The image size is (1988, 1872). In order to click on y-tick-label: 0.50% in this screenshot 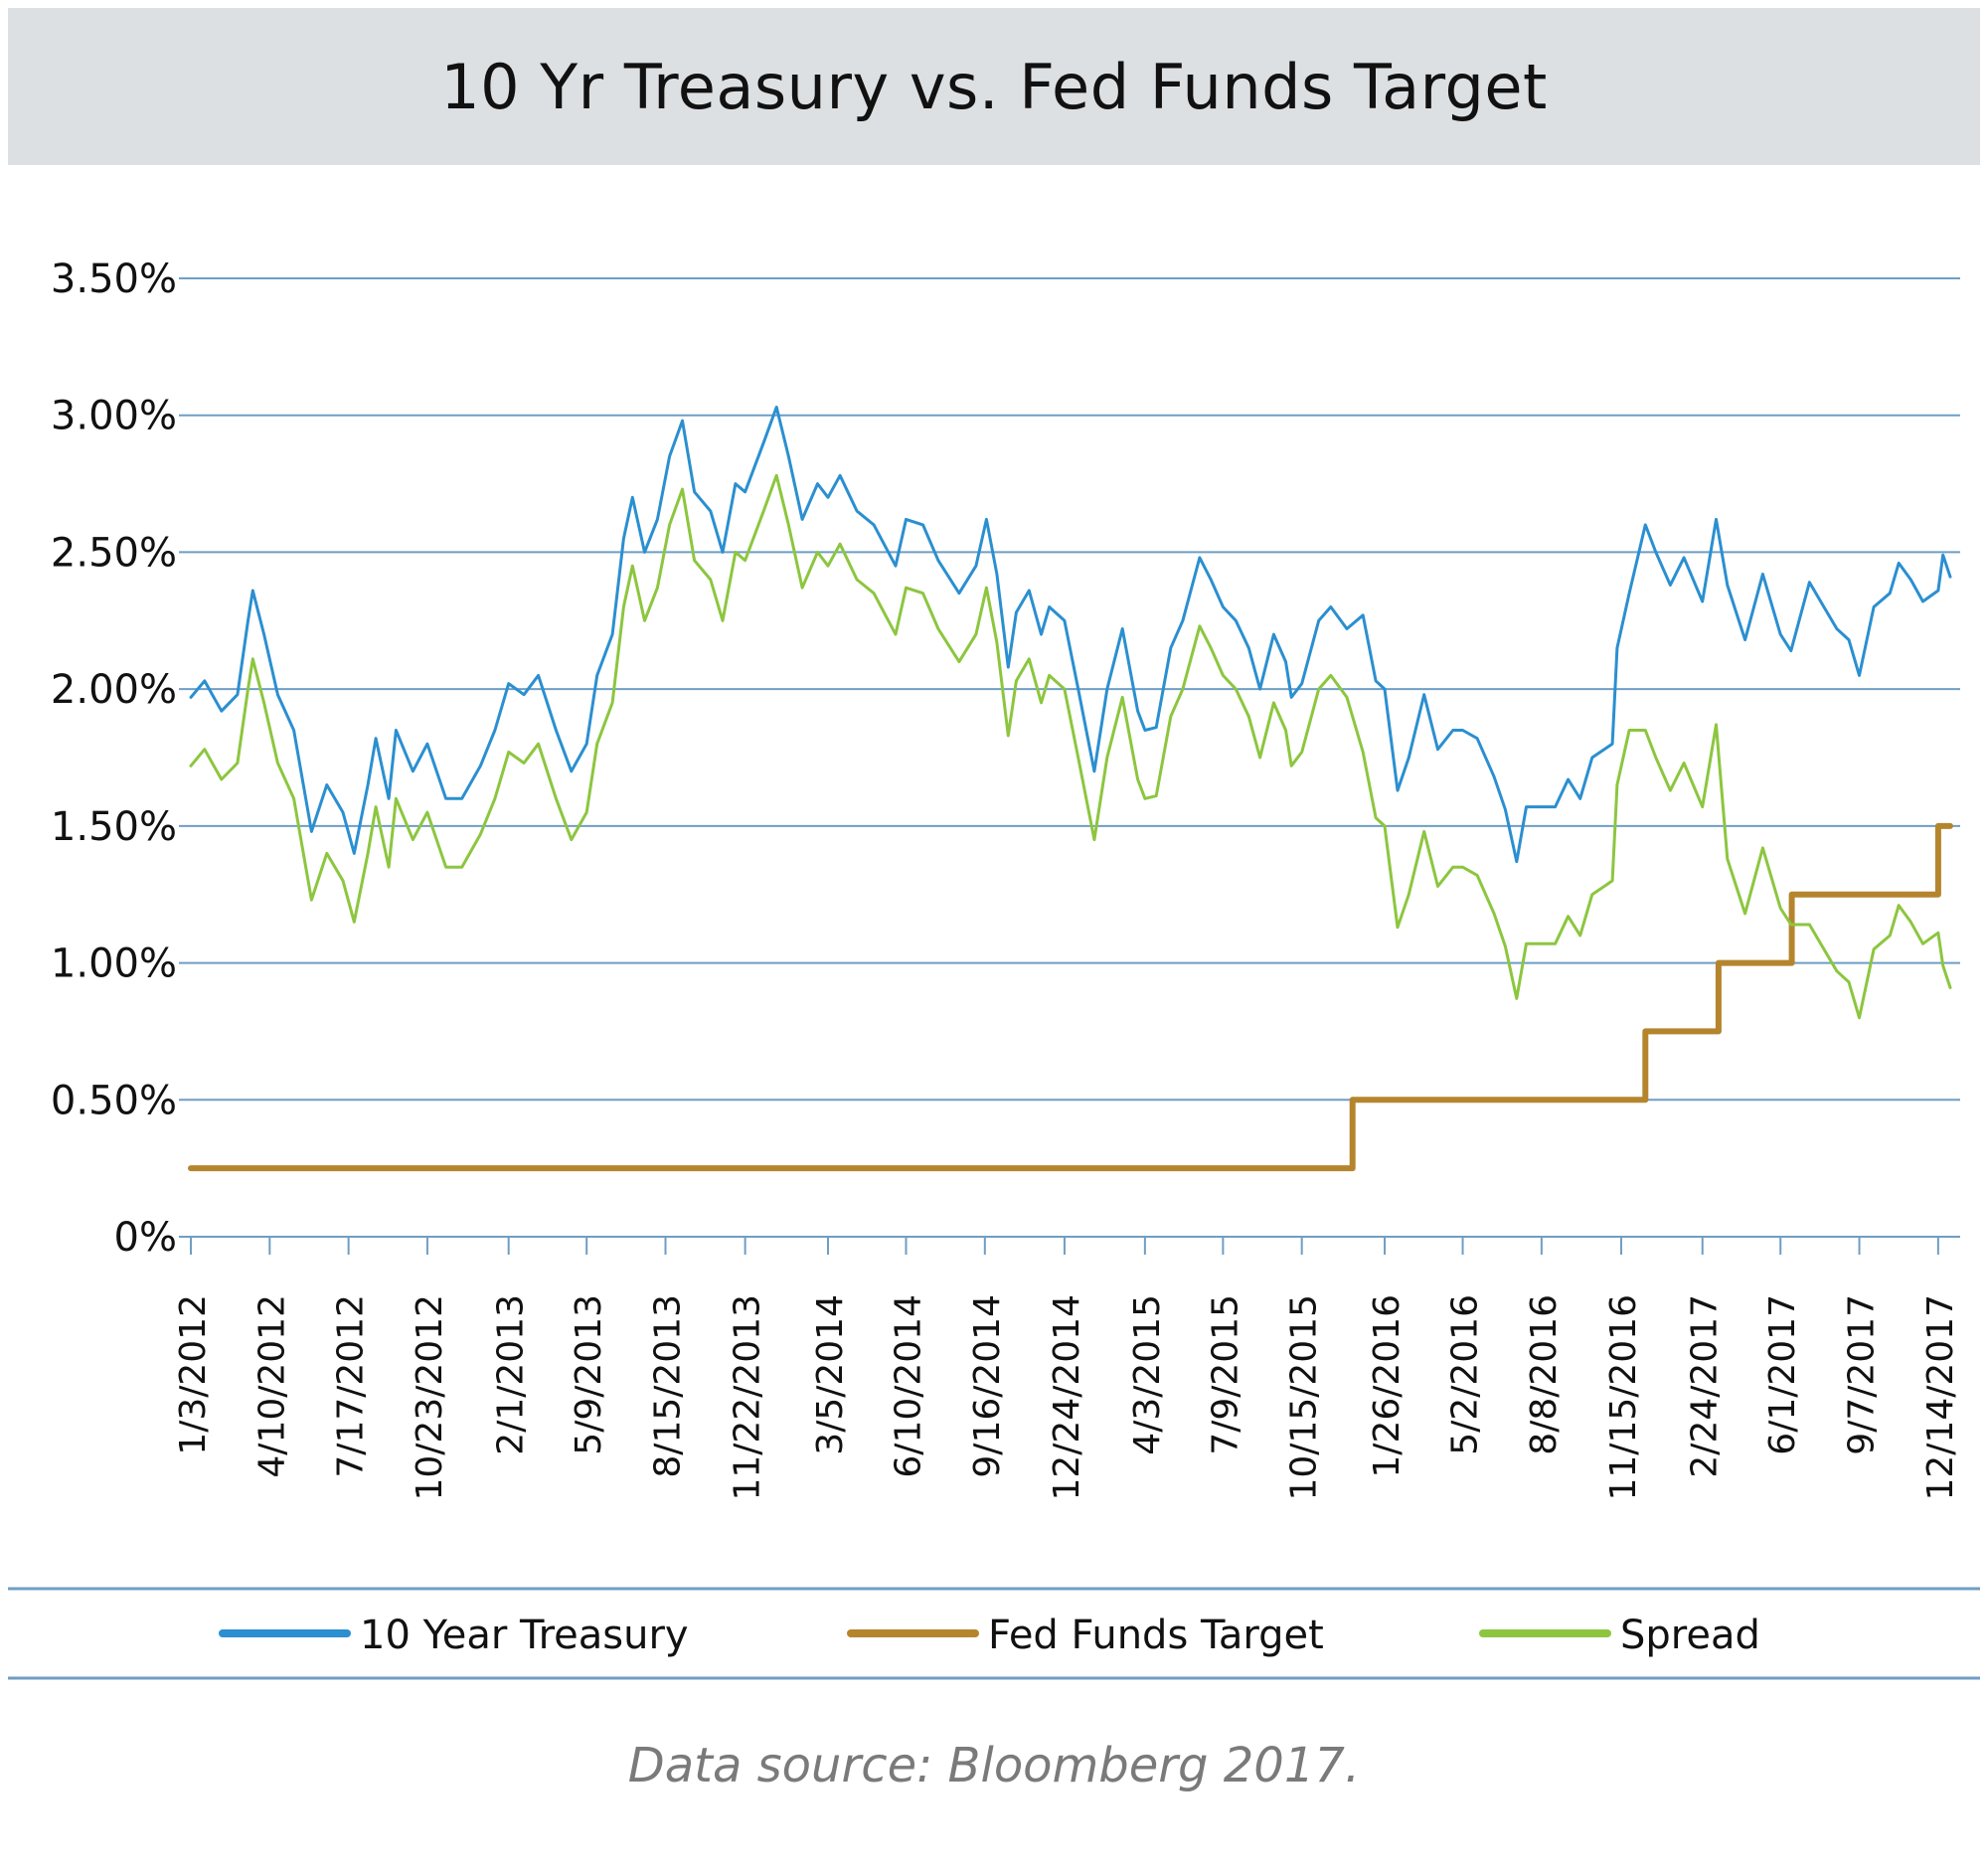, I will do `click(114, 1100)`.